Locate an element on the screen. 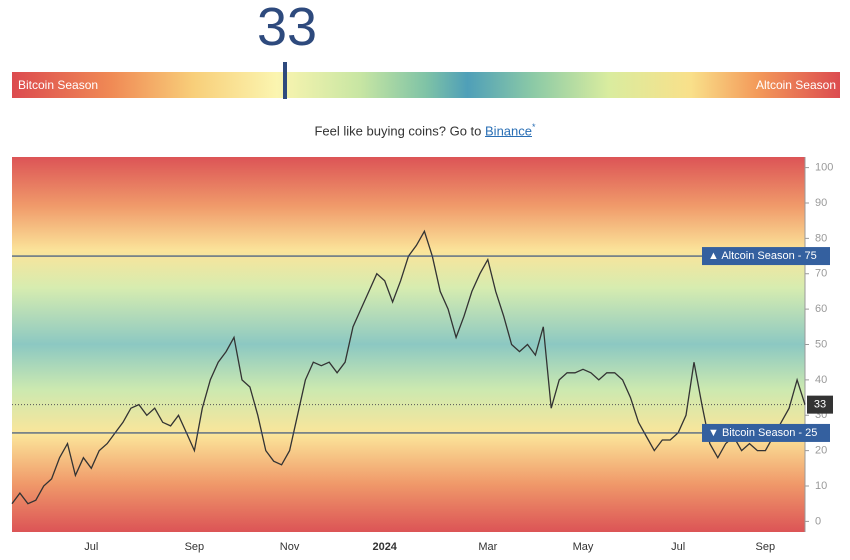  y-tick-label: 0 is located at coordinates (818, 521).